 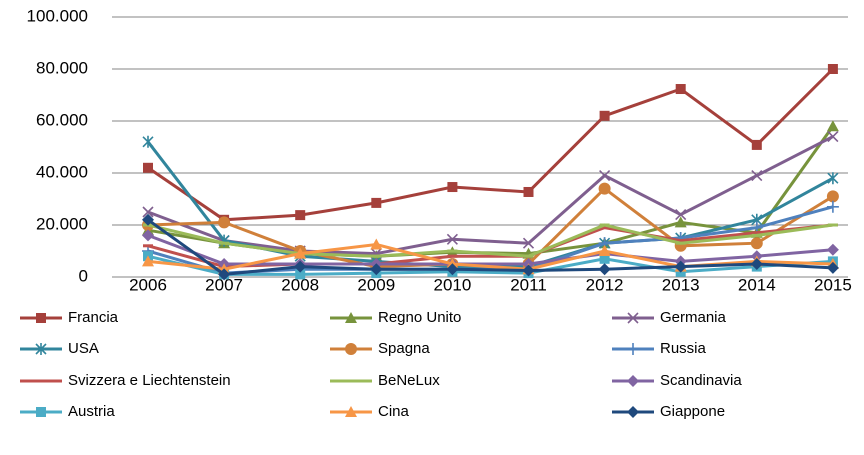 What do you see at coordinates (93, 317) in the screenshot?
I see `legend-label: Francia` at bounding box center [93, 317].